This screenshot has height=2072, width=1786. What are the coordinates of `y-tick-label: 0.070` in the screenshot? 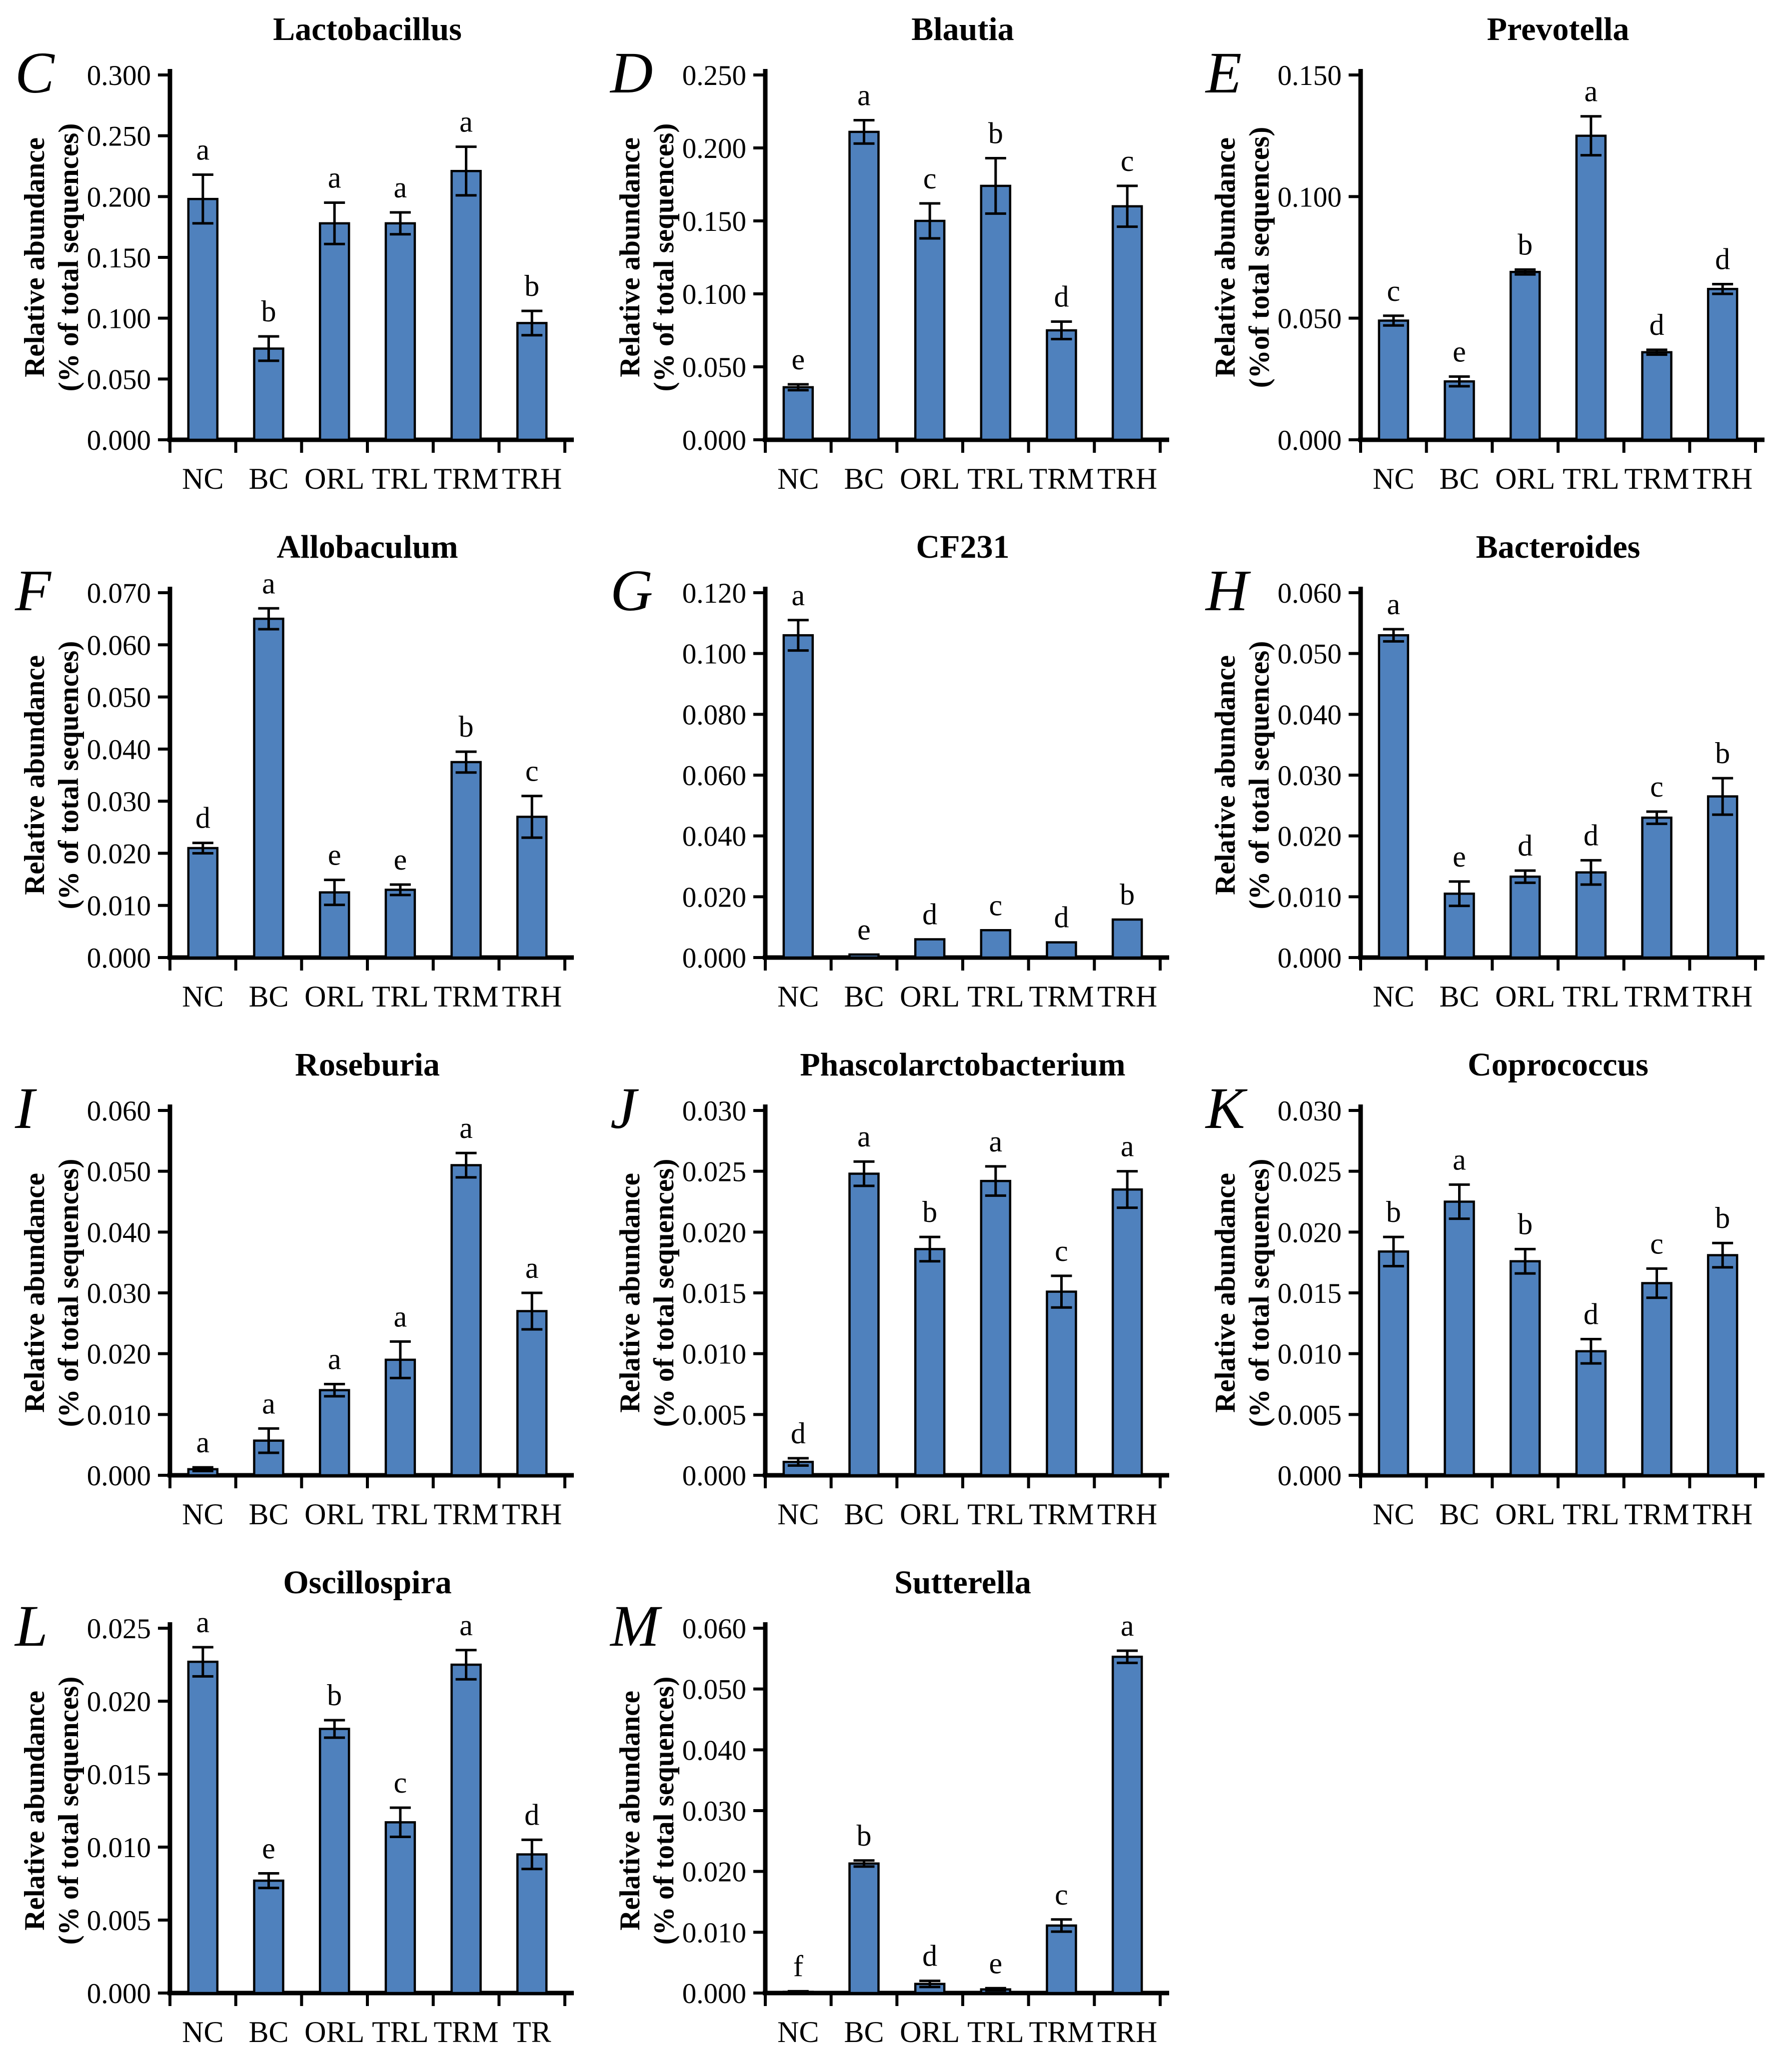 It's located at (119, 593).